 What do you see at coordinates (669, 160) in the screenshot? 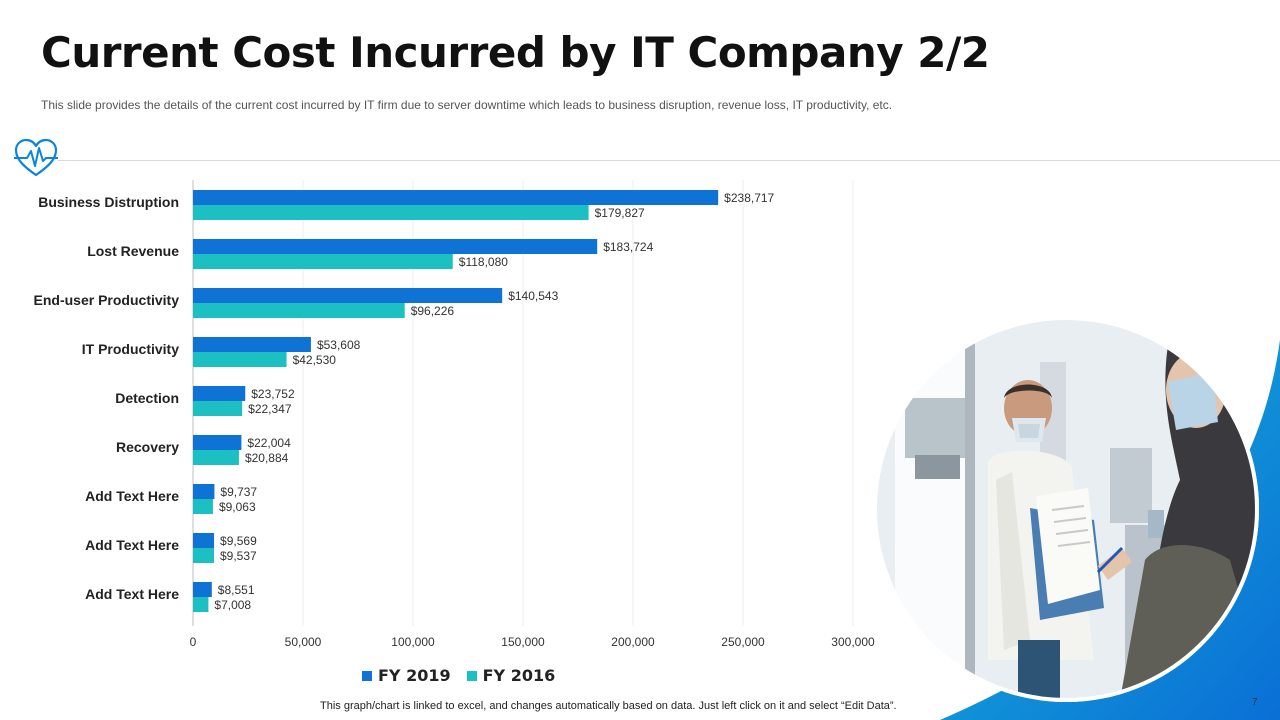
I see `header-divider` at bounding box center [669, 160].